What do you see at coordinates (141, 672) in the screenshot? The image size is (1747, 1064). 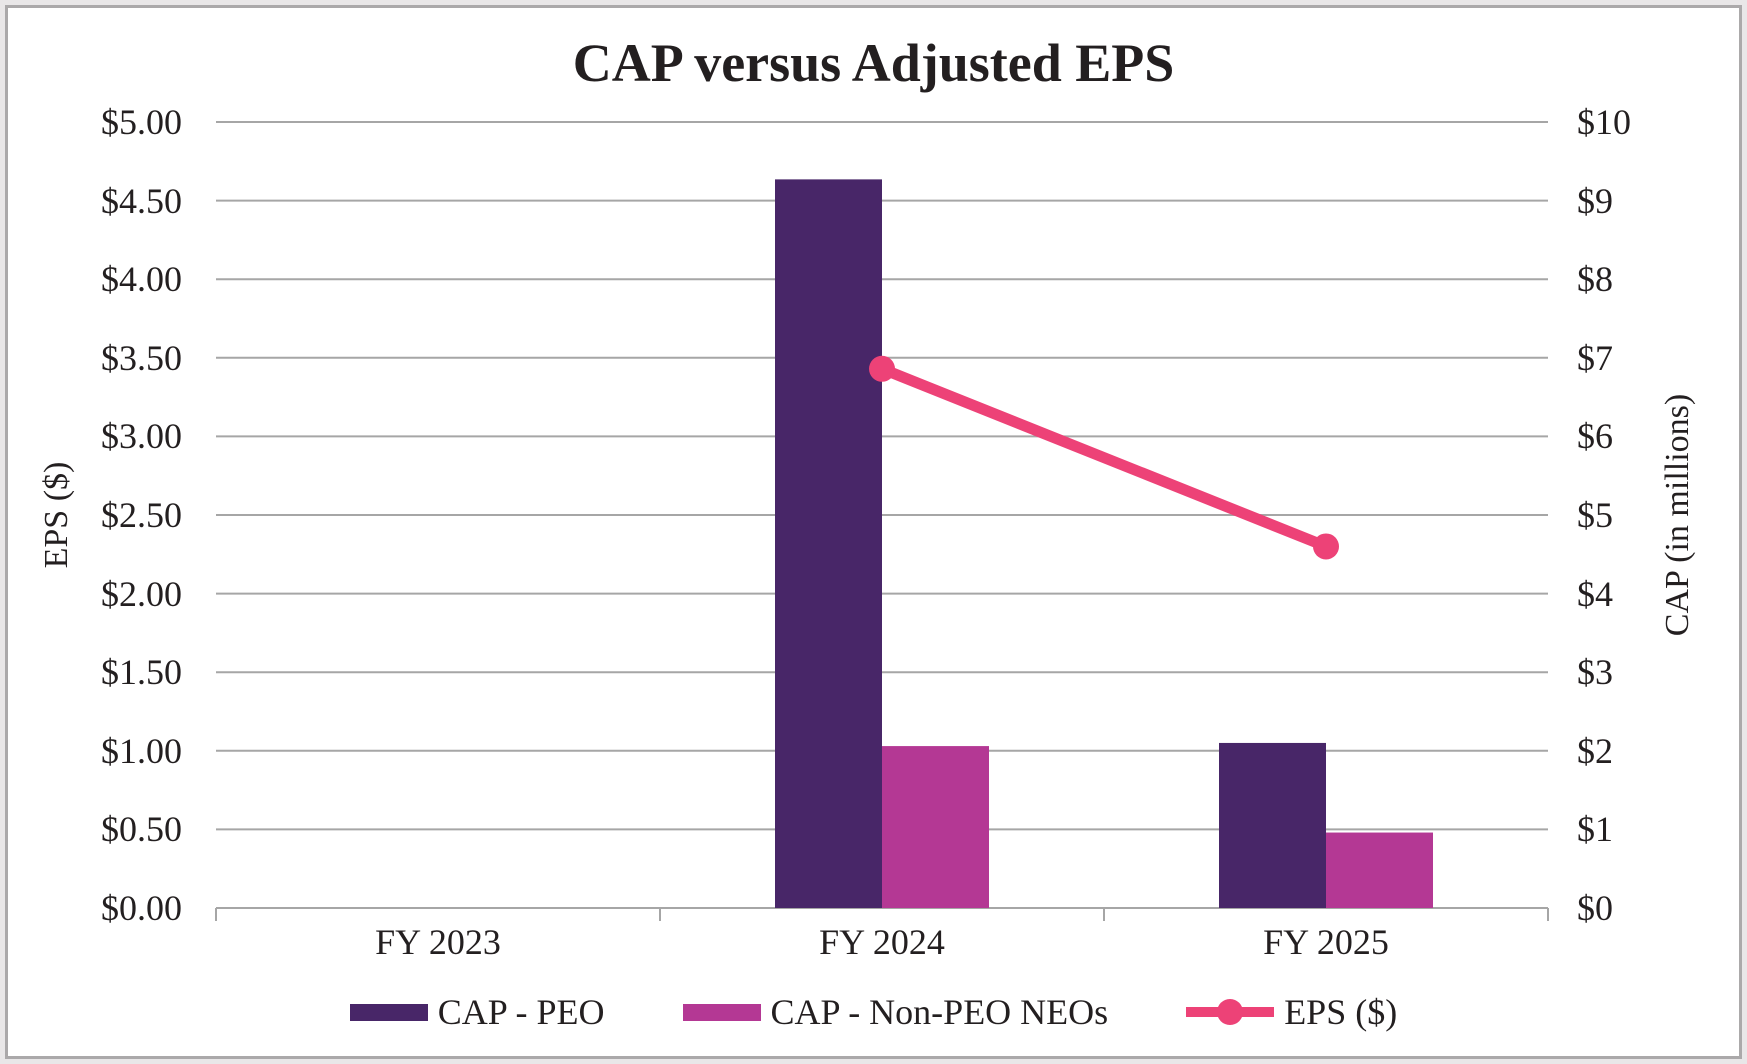 I see `left-axis-tick-label: $1.50` at bounding box center [141, 672].